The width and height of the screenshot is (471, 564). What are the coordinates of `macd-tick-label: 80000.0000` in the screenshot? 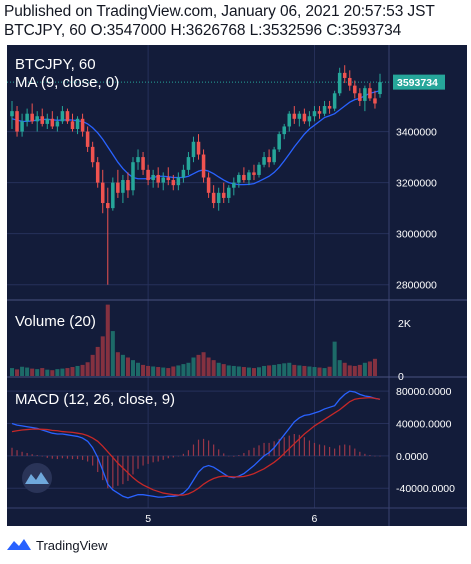 It's located at (424, 392).